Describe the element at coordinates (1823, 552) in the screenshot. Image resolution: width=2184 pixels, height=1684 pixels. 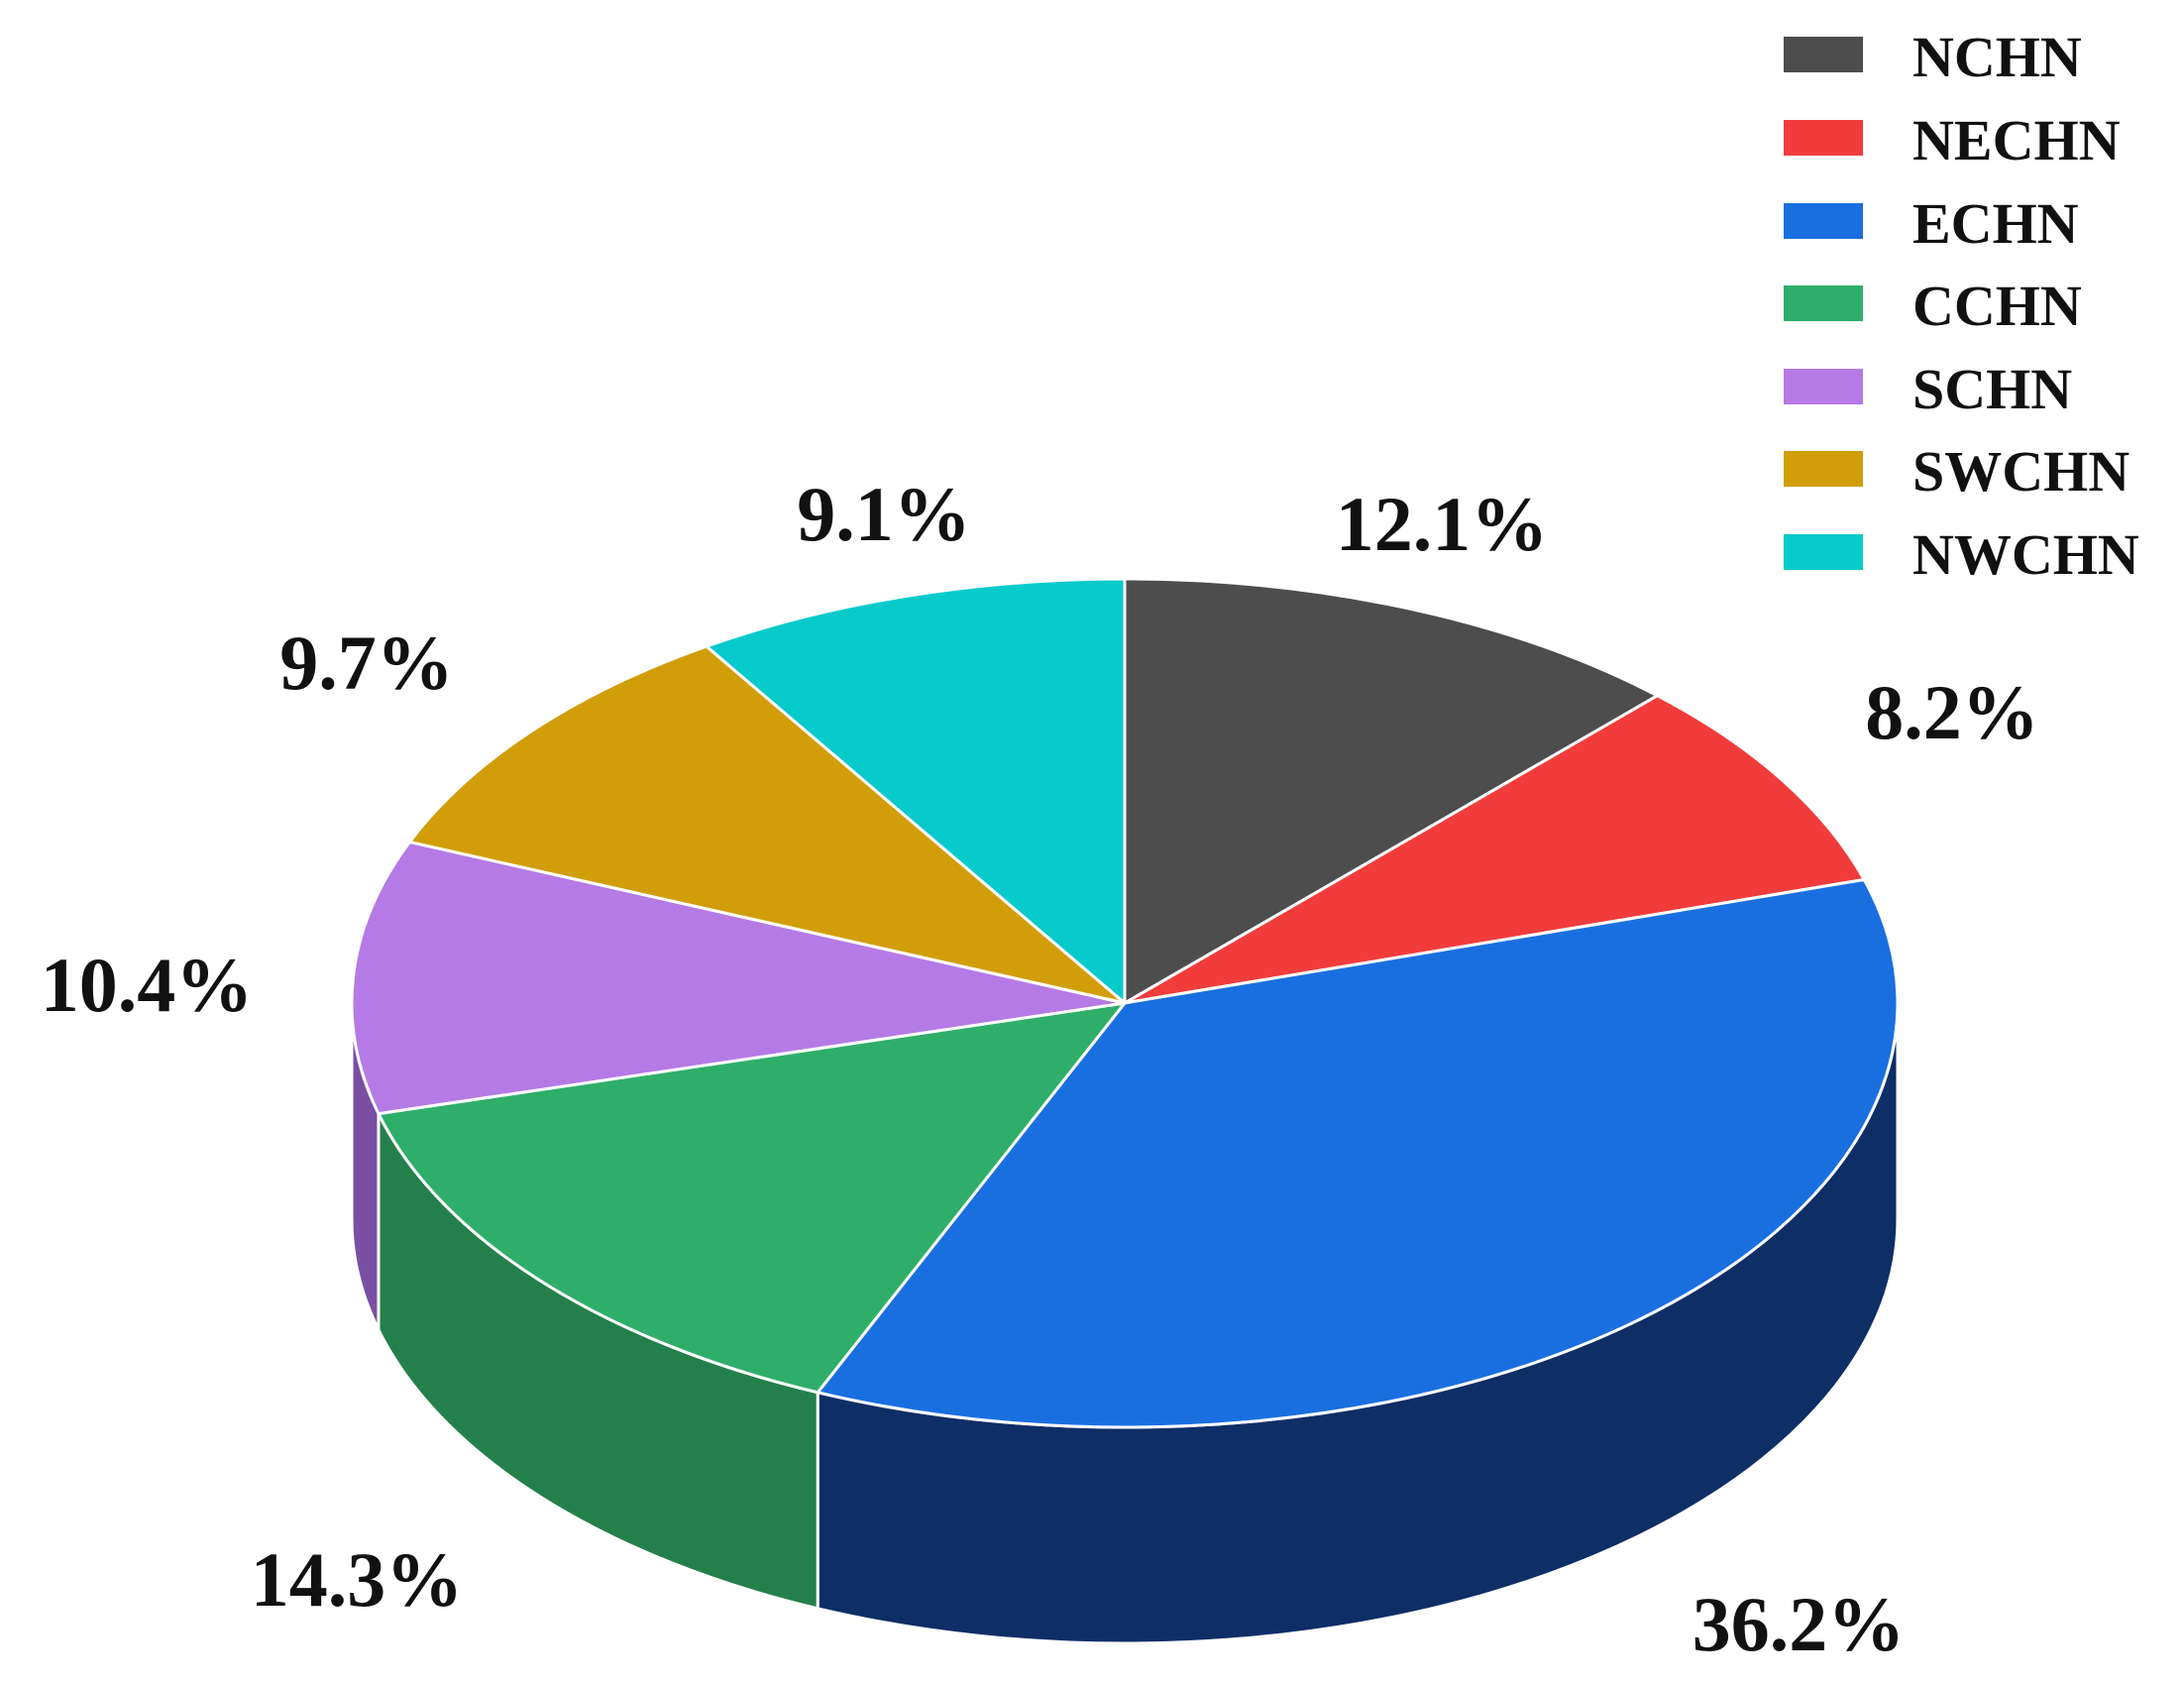
I see `legend-swatch-nwchn` at that location.